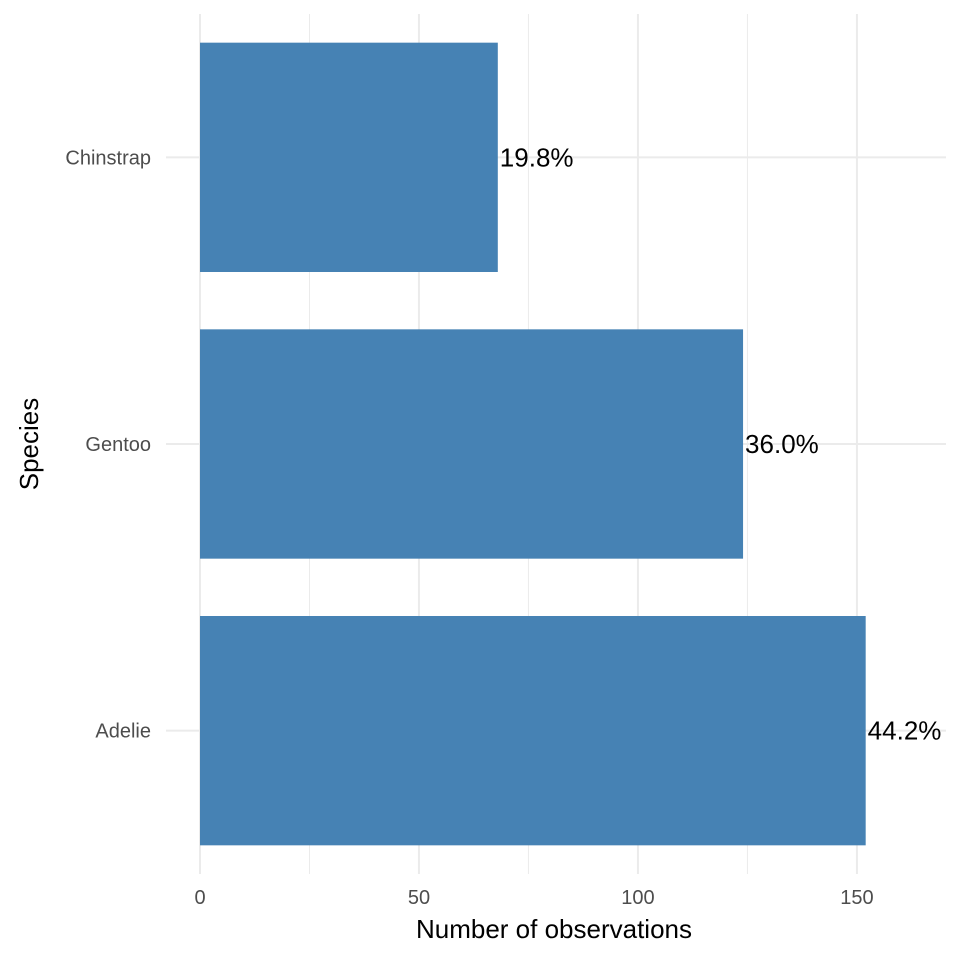  Describe the element at coordinates (533, 898) in the screenshot. I see `x-axis-ticks: 0 50 100 150` at that location.